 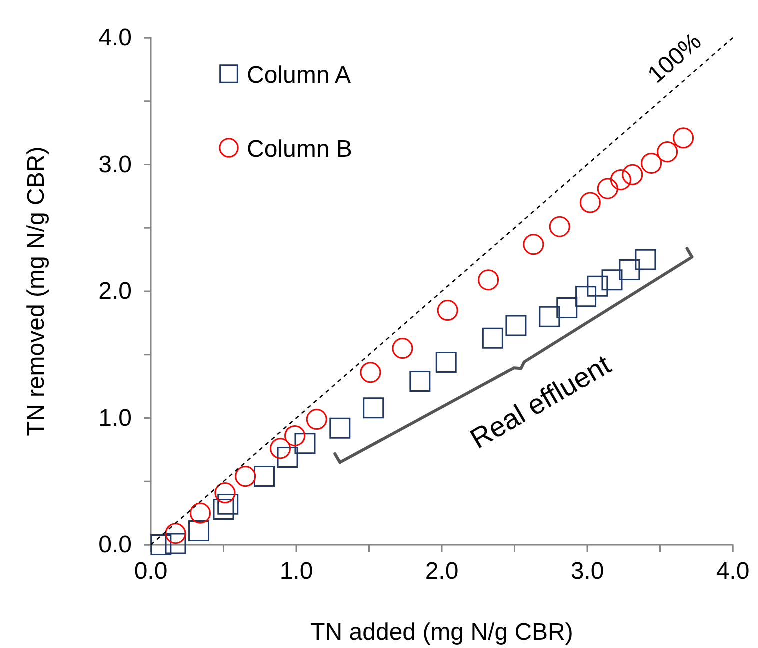 I want to click on legend-label: Column B, so click(x=299, y=149).